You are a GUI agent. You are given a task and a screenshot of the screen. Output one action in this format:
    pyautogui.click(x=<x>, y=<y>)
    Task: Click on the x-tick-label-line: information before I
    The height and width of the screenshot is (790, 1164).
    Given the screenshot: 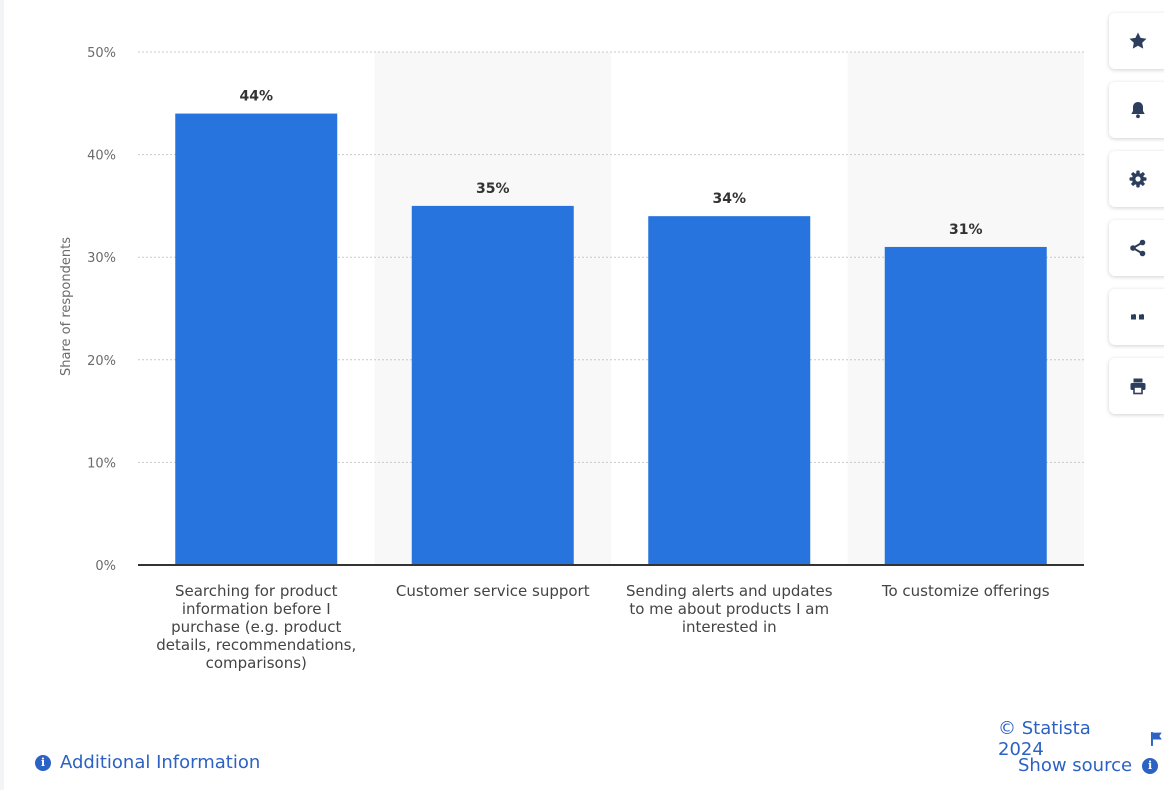 What is the action you would take?
    pyautogui.click(x=256, y=609)
    